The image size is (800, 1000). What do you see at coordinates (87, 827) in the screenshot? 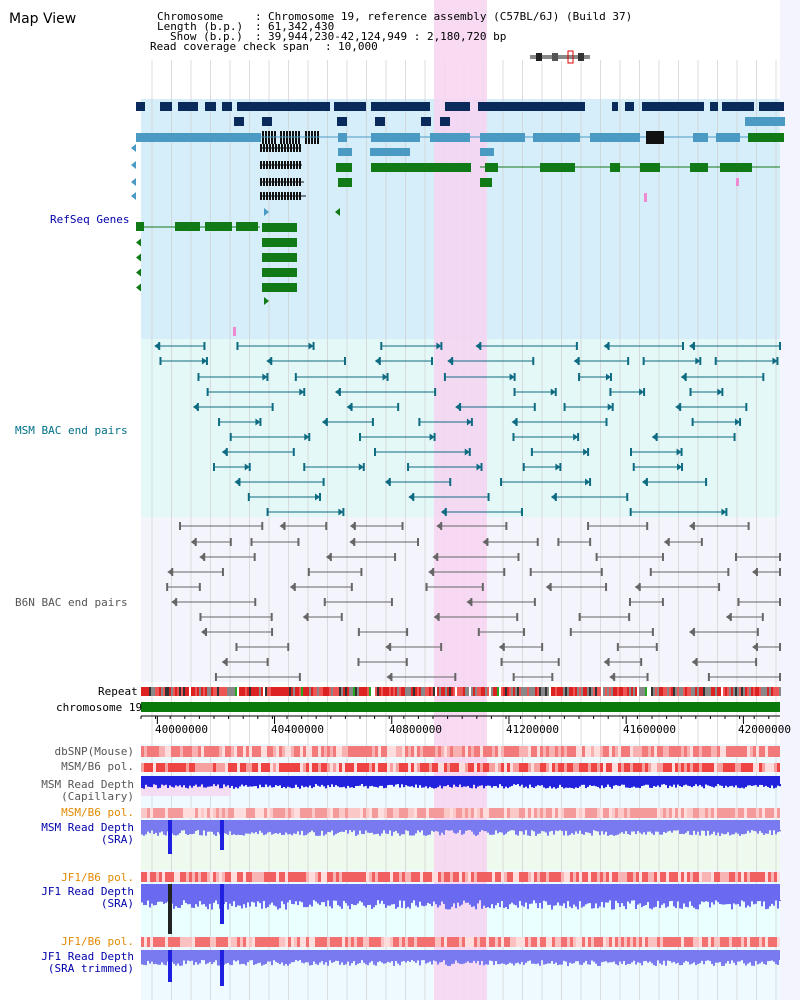
I see `track-label-msm-read-depth-sra: MSM Read Depth` at bounding box center [87, 827].